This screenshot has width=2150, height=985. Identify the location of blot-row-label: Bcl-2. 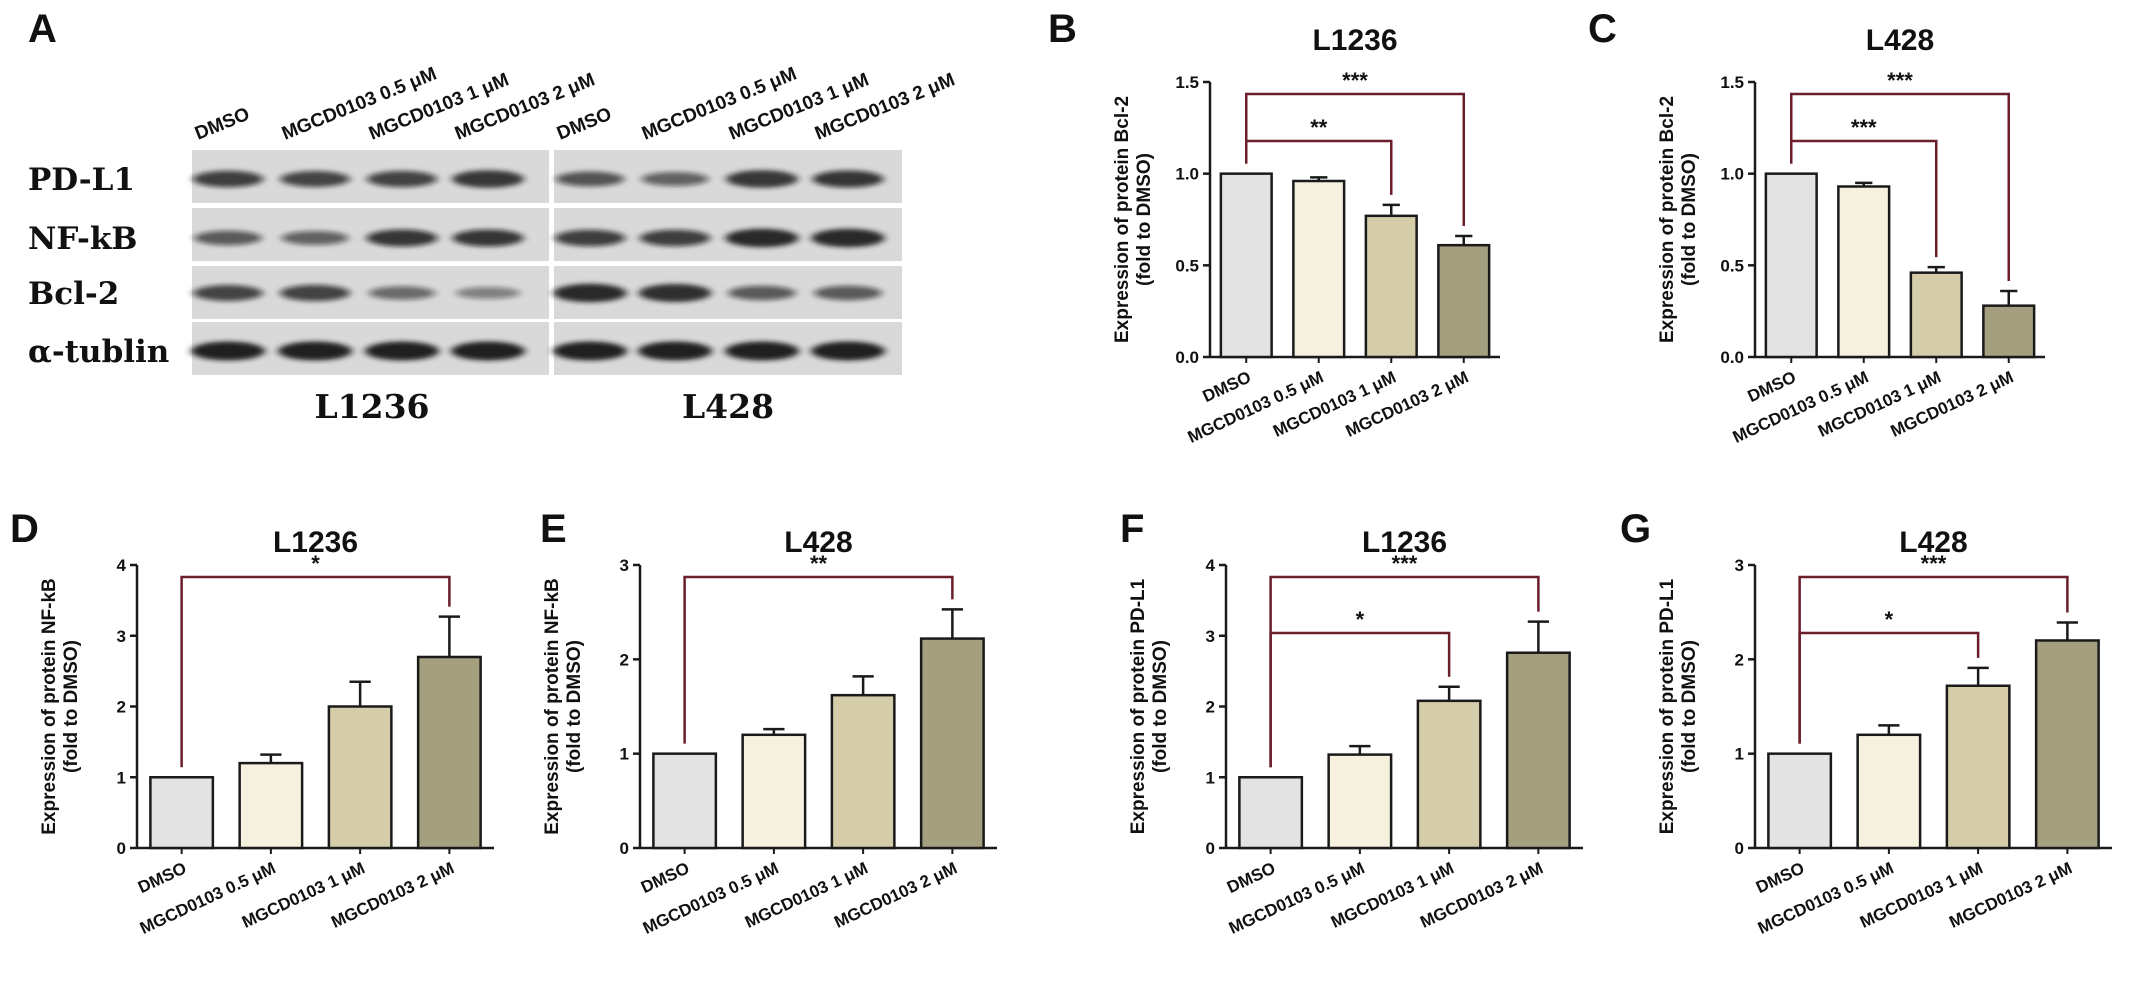
(73, 294).